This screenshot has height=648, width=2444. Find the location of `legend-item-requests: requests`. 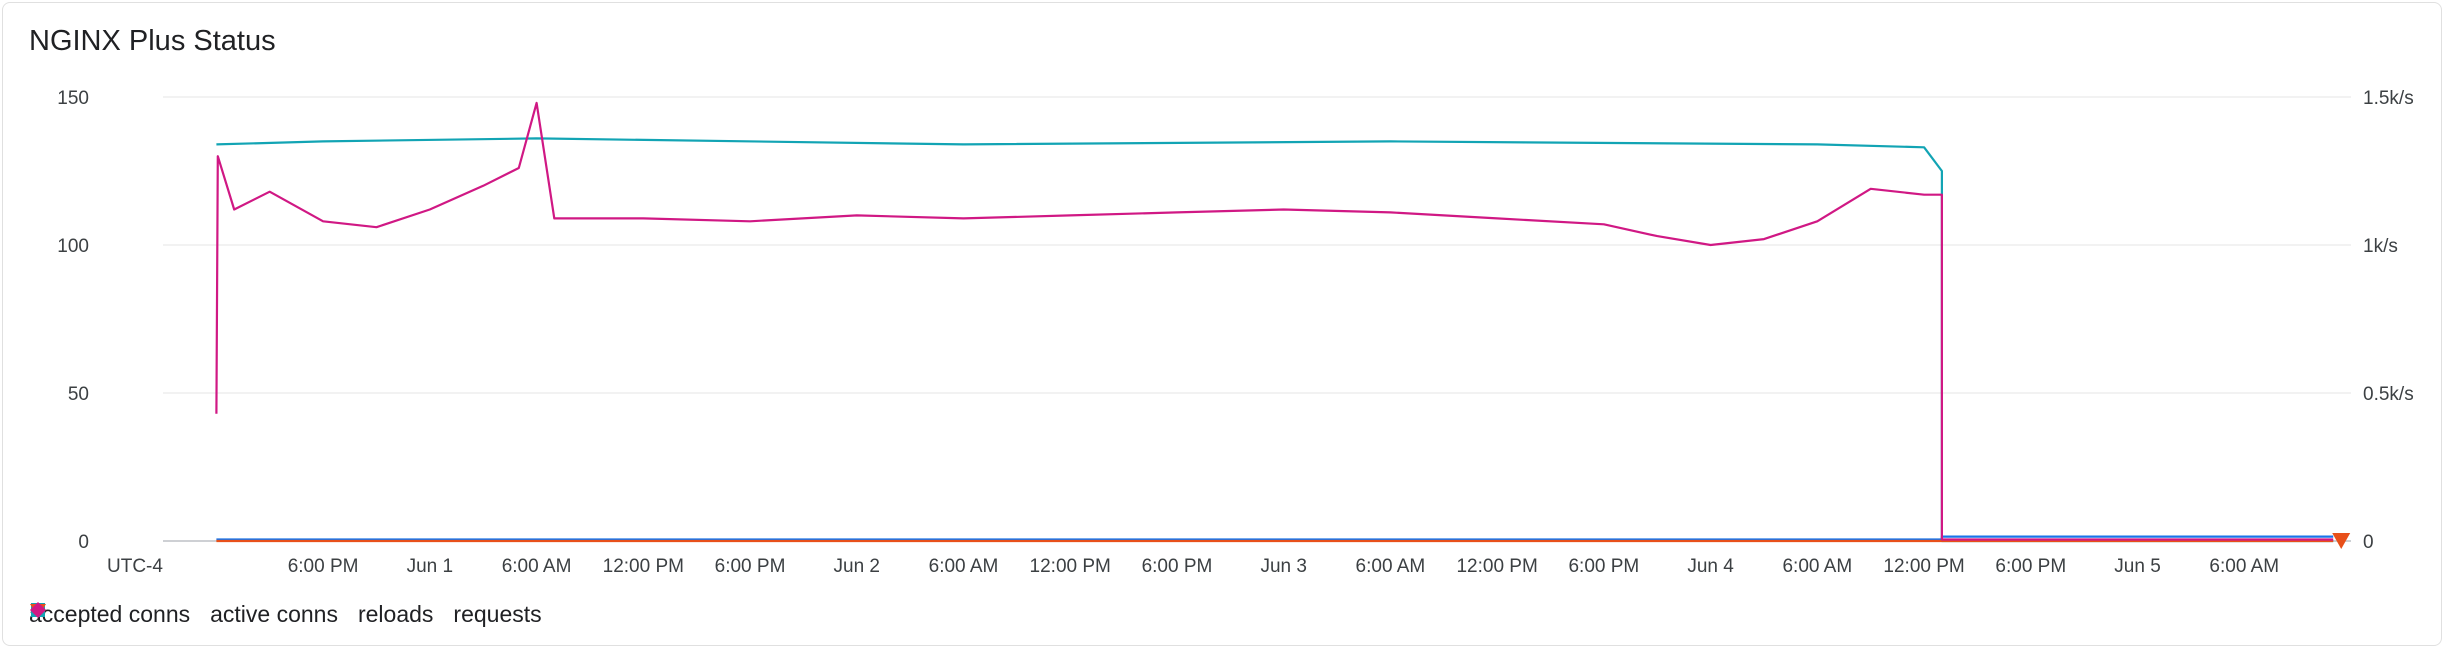

legend-item-requests: requests is located at coordinates (286, 614).